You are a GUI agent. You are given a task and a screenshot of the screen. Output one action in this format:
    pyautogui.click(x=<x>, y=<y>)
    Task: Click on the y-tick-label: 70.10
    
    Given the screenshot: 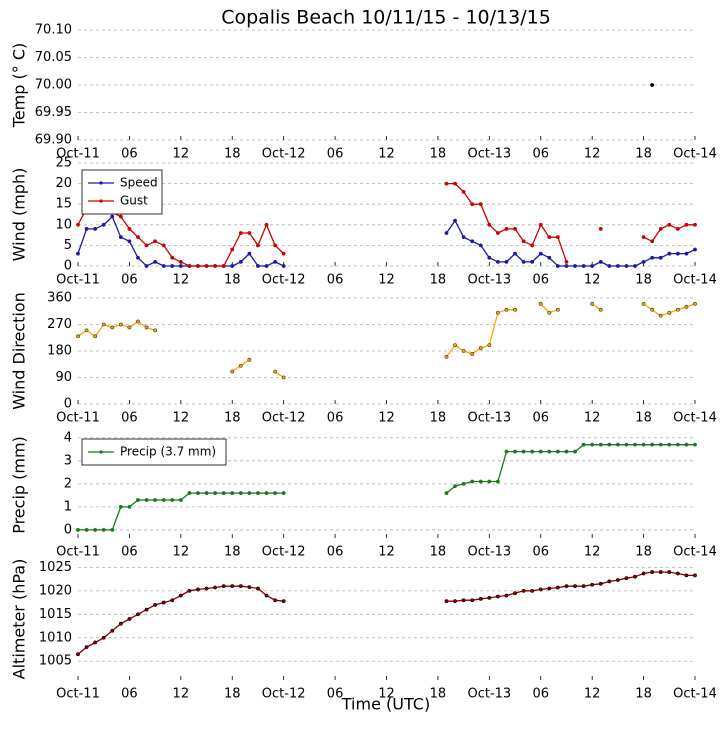 What is the action you would take?
    pyautogui.click(x=53, y=30)
    